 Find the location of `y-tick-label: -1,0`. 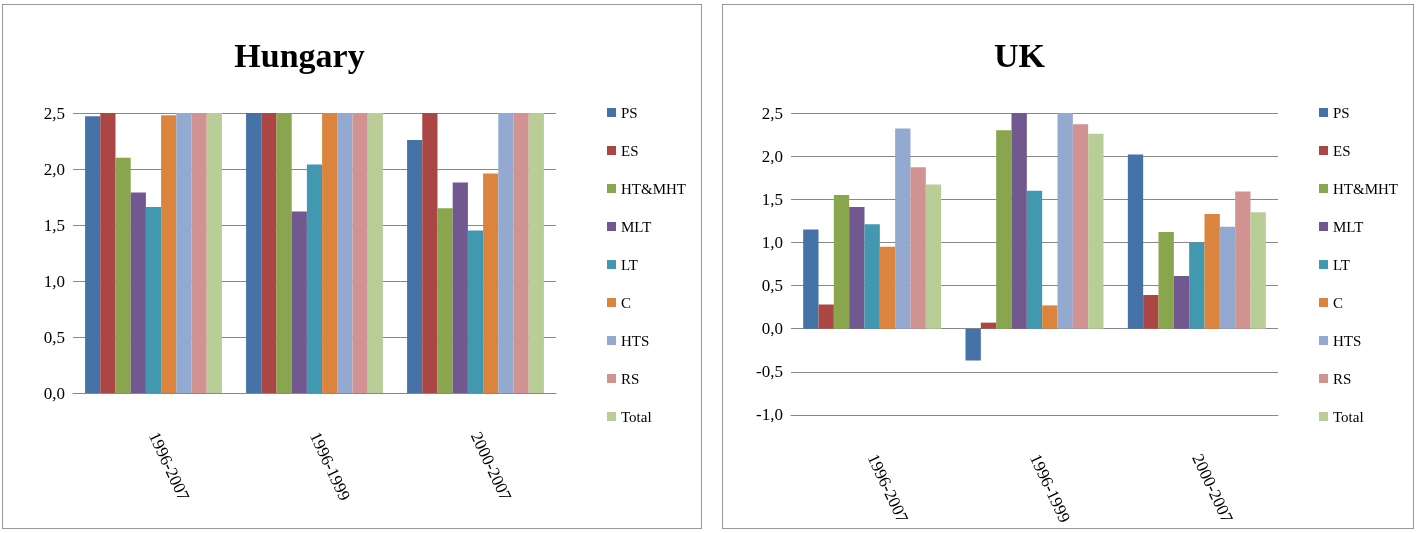

y-tick-label: -1,0 is located at coordinates (769, 415).